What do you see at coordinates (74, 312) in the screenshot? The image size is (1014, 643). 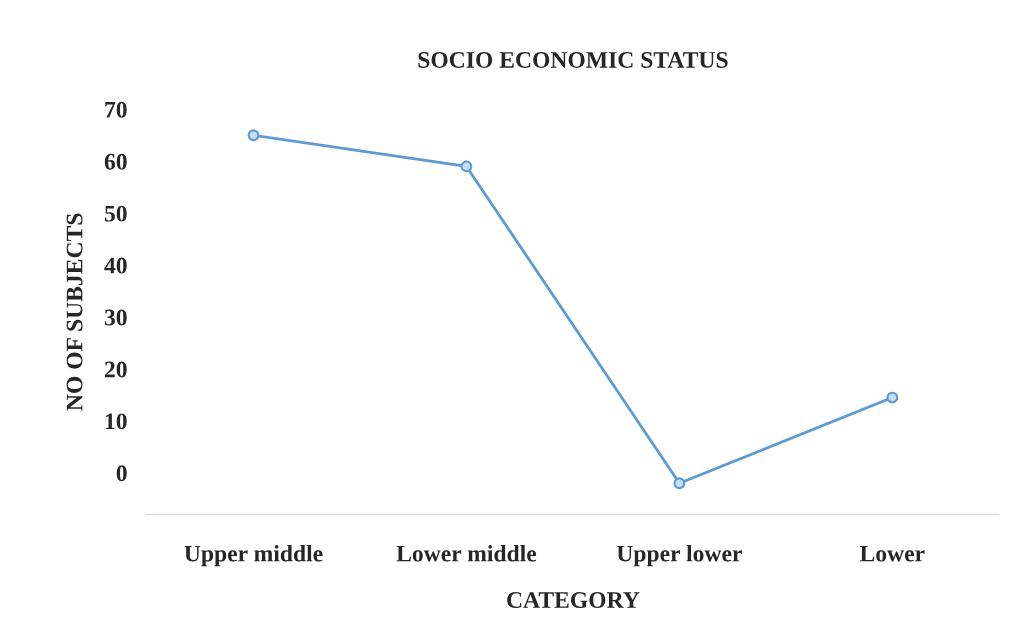 I see `y-axis-title: NO OF SUBJECTS` at bounding box center [74, 312].